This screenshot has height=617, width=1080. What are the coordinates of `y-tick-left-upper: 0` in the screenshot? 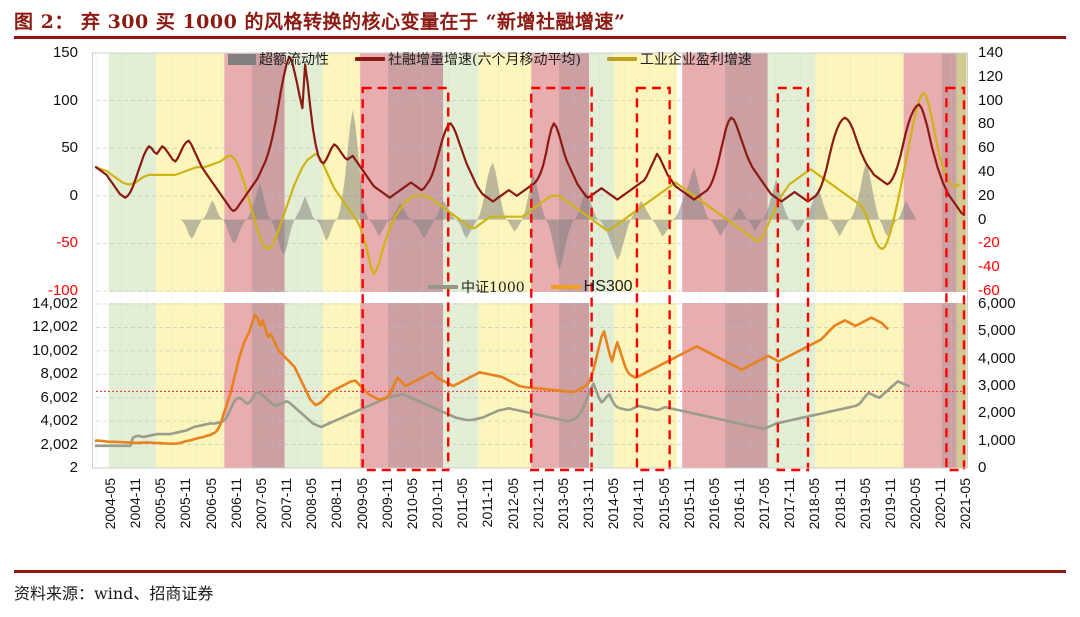 It's located at (73, 195).